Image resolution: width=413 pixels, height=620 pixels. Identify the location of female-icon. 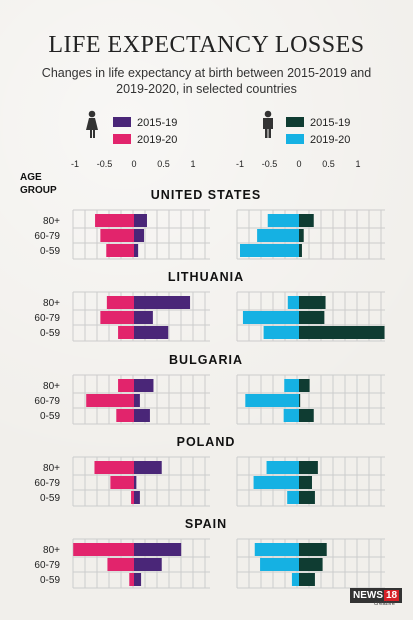
(92, 128).